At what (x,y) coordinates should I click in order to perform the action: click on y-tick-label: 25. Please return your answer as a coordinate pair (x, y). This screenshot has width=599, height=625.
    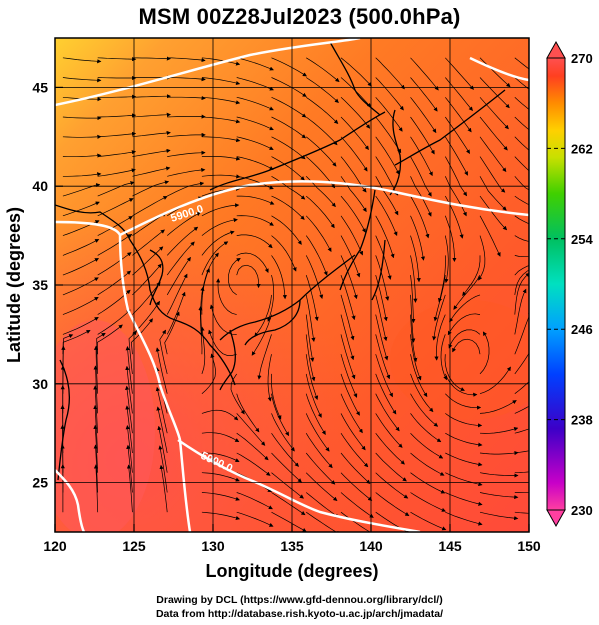
    Looking at the image, I should click on (40, 483).